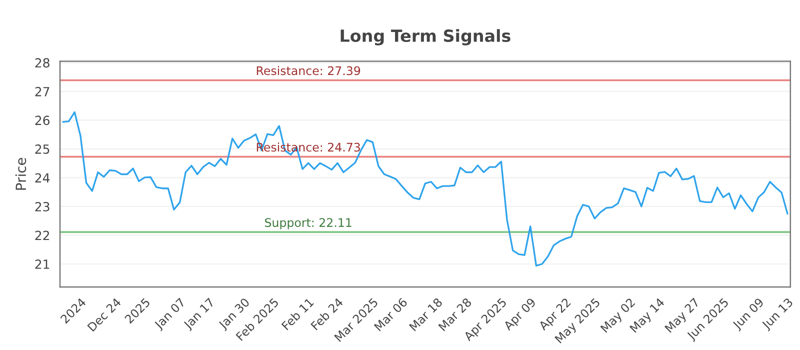  What do you see at coordinates (425, 37) in the screenshot?
I see `chart-title: Long Term Signals` at bounding box center [425, 37].